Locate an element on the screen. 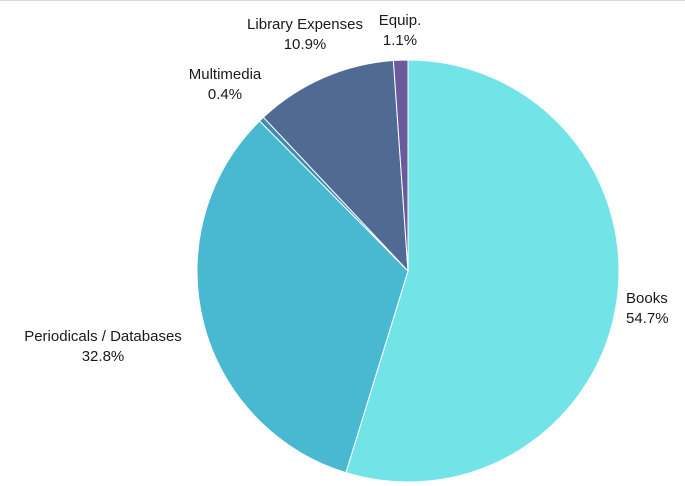  slice-label: Books is located at coordinates (647, 298).